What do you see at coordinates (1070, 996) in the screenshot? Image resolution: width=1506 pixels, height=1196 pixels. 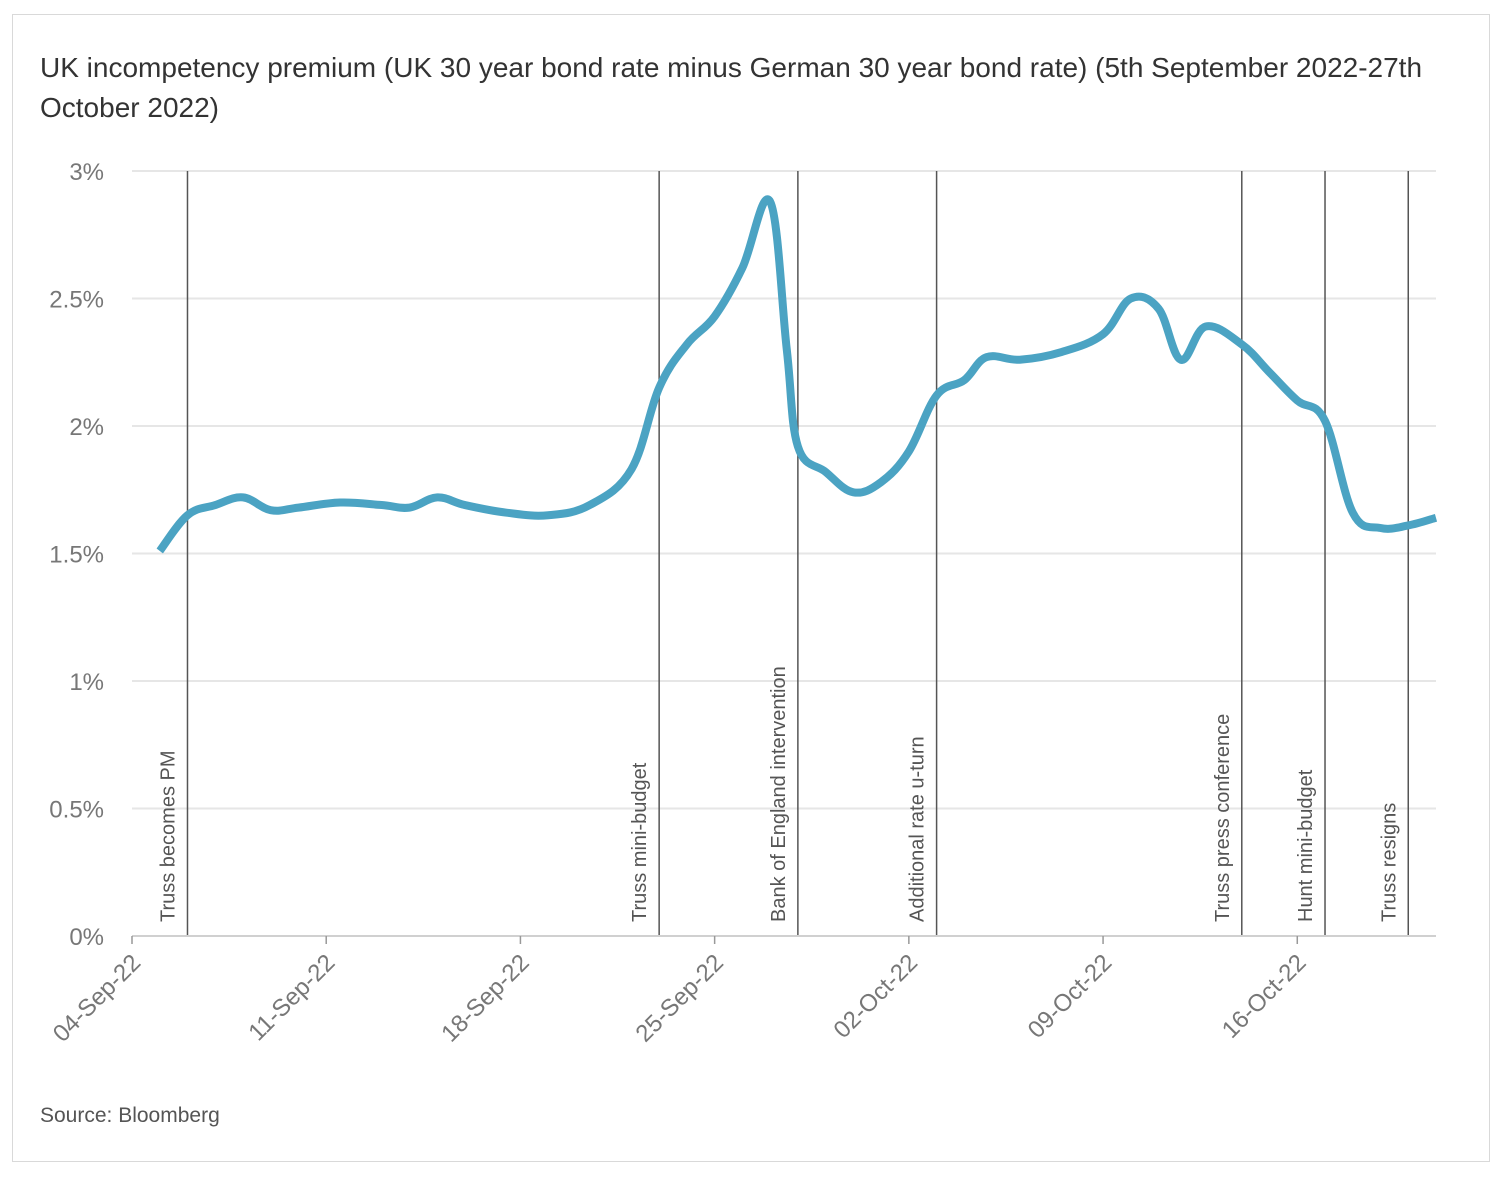 I see `x-tick-label: 09-Oct-22` at bounding box center [1070, 996].